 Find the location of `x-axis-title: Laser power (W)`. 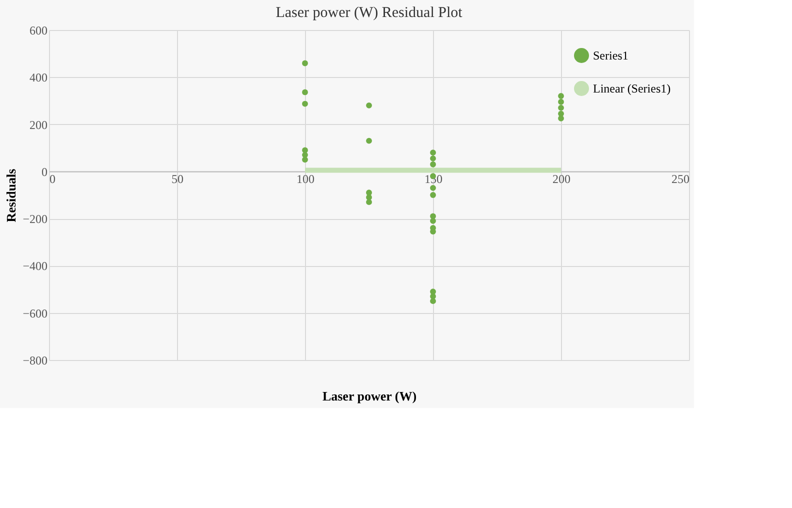

x-axis-title: Laser power (W) is located at coordinates (369, 396).